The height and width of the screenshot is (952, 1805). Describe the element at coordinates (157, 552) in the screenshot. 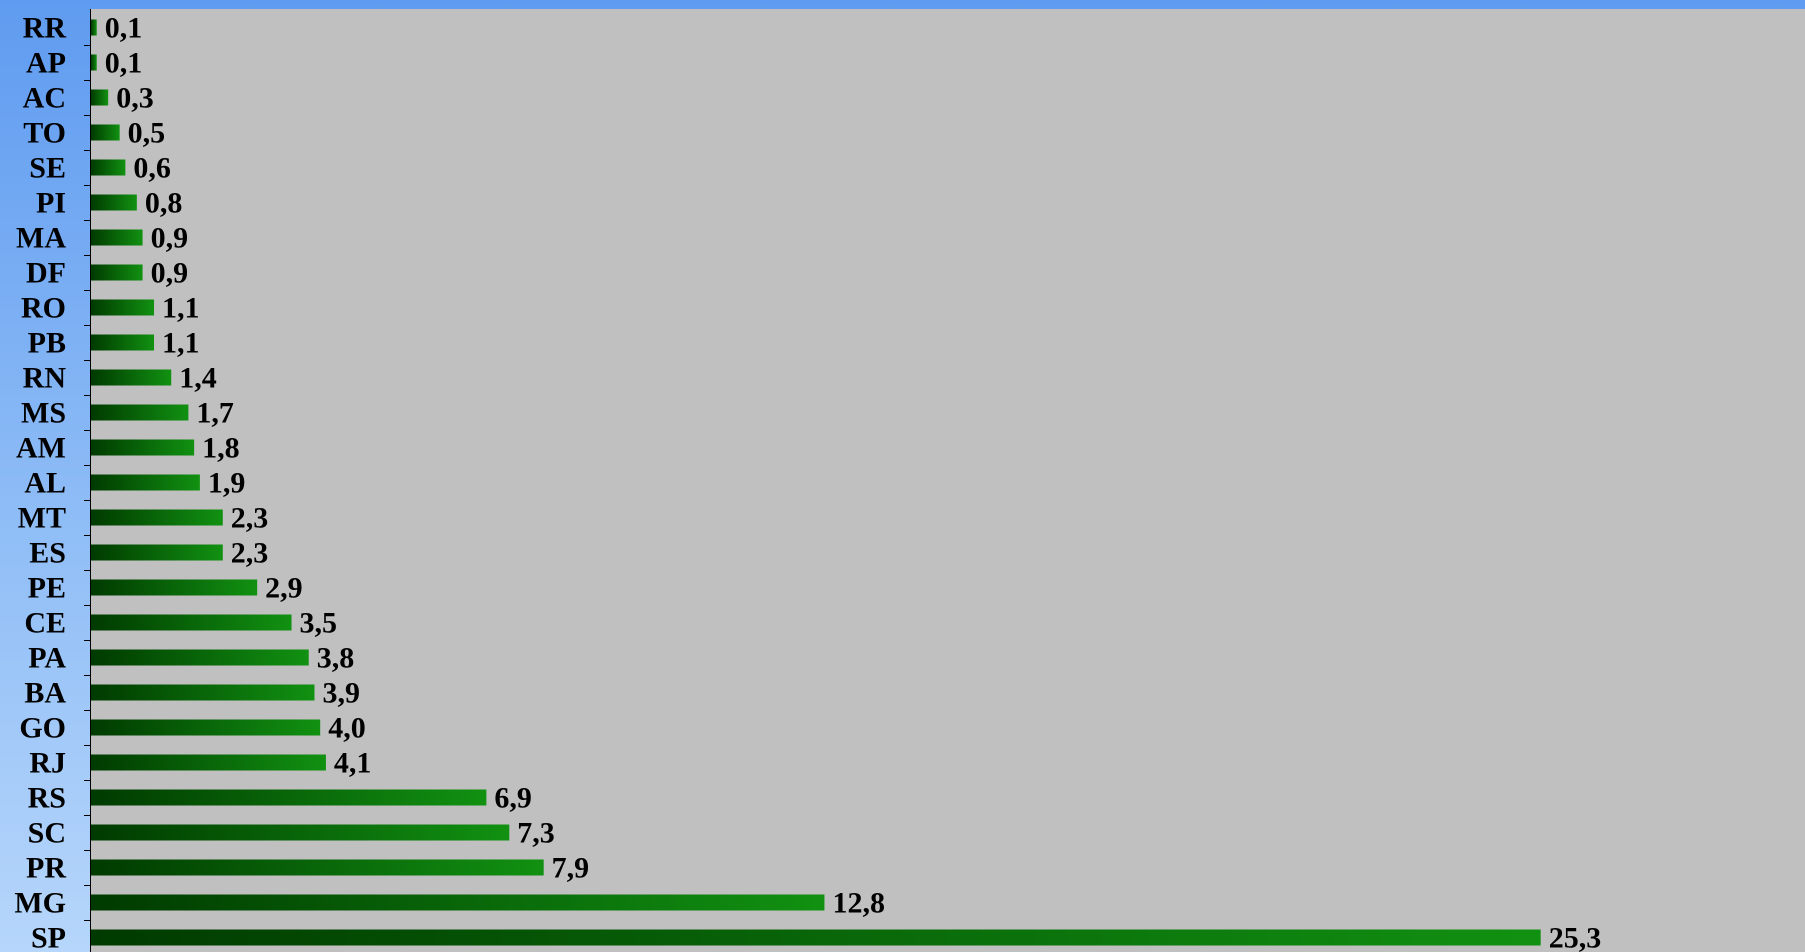

I see `bar-es` at that location.